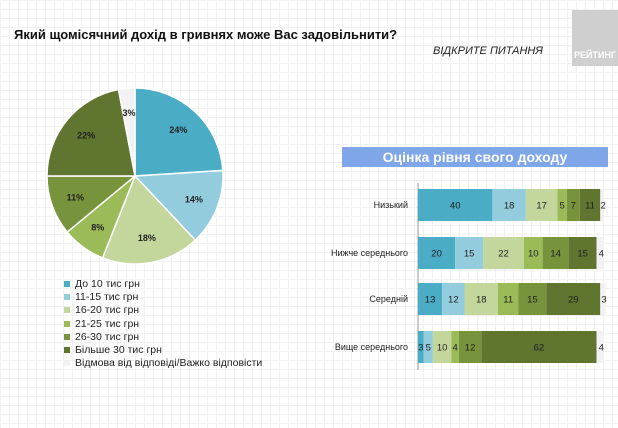  I want to click on bar-data-label: 20, so click(436, 254).